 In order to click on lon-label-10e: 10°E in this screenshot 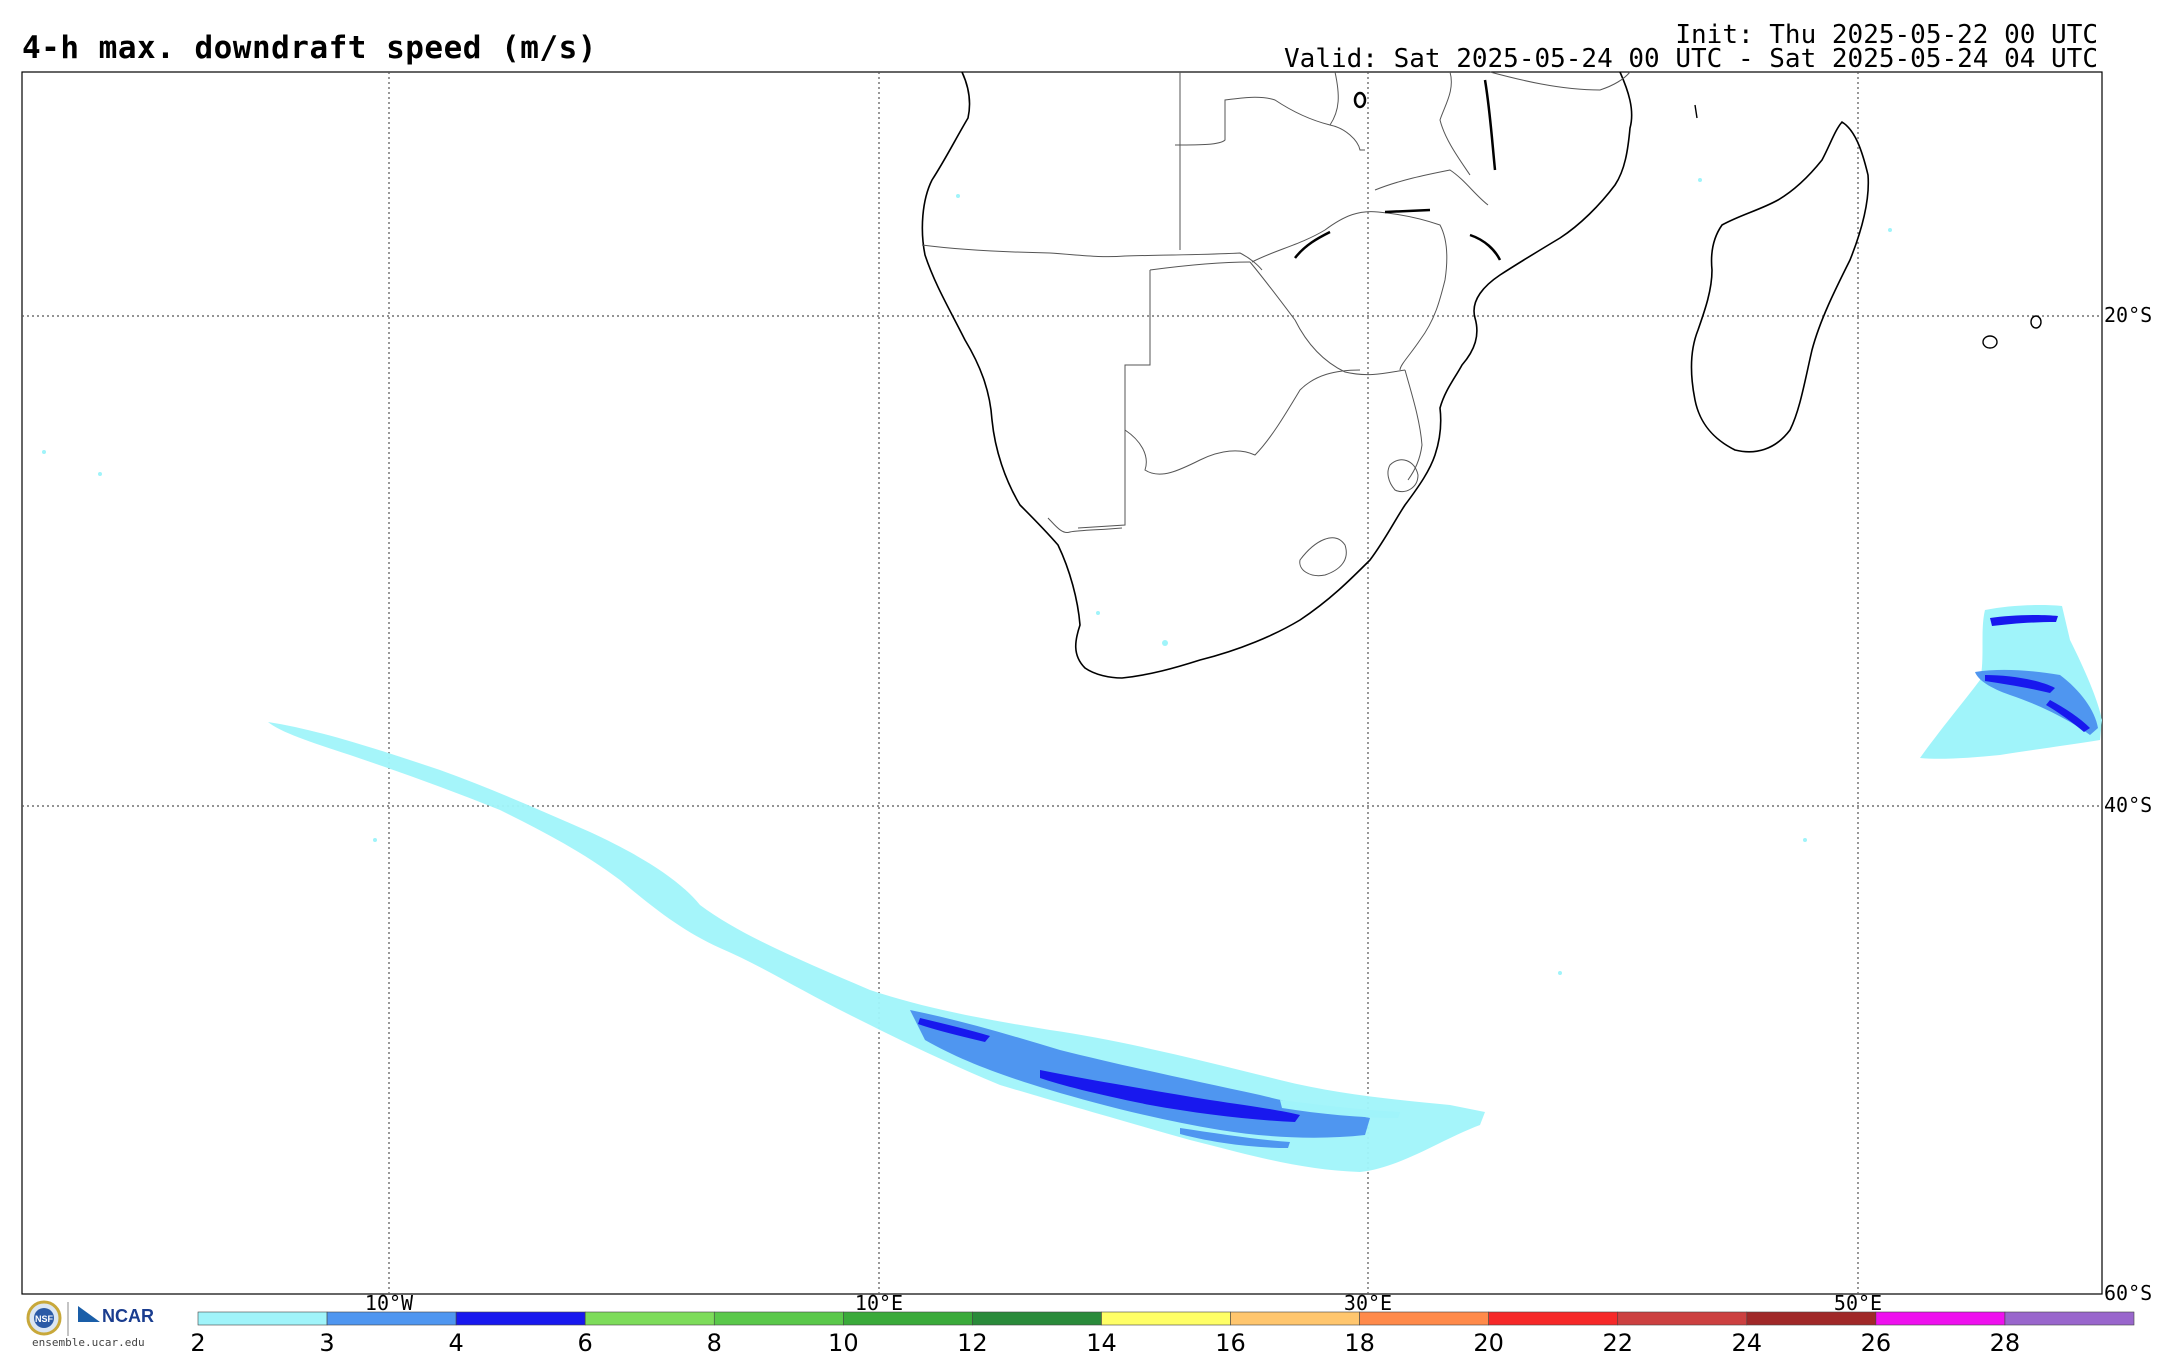, I will do `click(879, 1303)`.